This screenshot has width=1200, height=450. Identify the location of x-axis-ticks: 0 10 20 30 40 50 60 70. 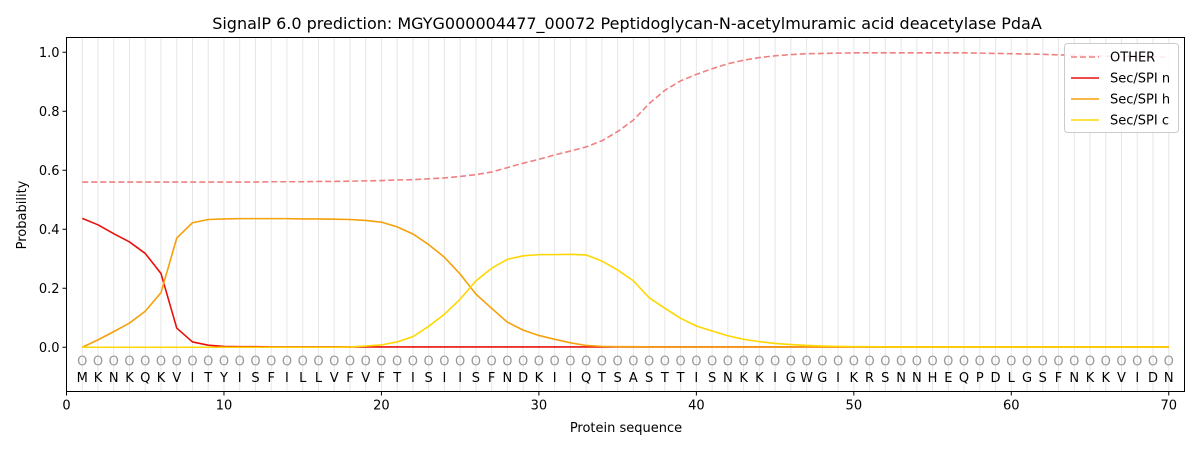
(619, 402).